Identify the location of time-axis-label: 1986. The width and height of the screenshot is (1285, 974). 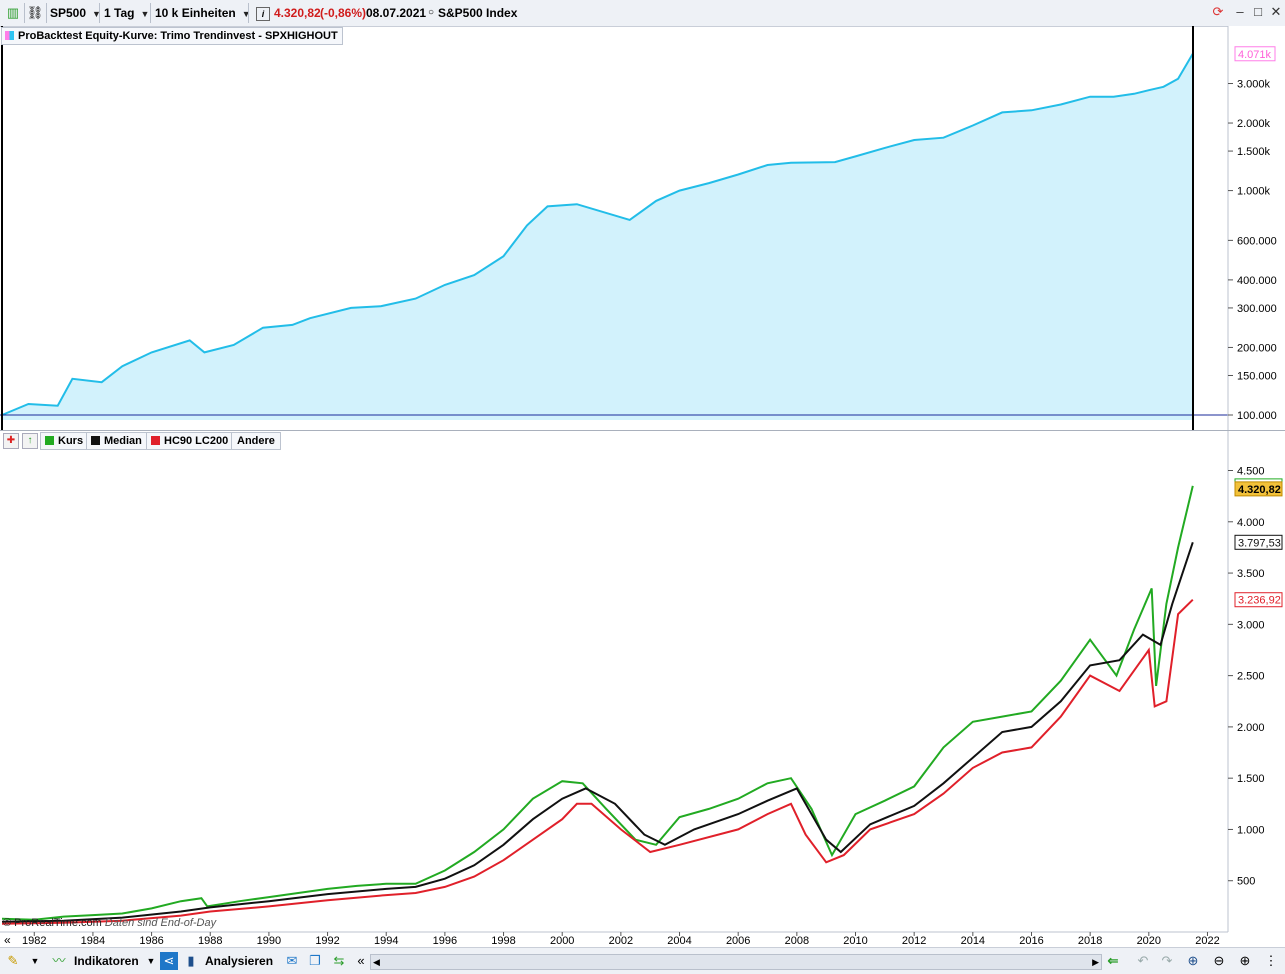
(151, 941).